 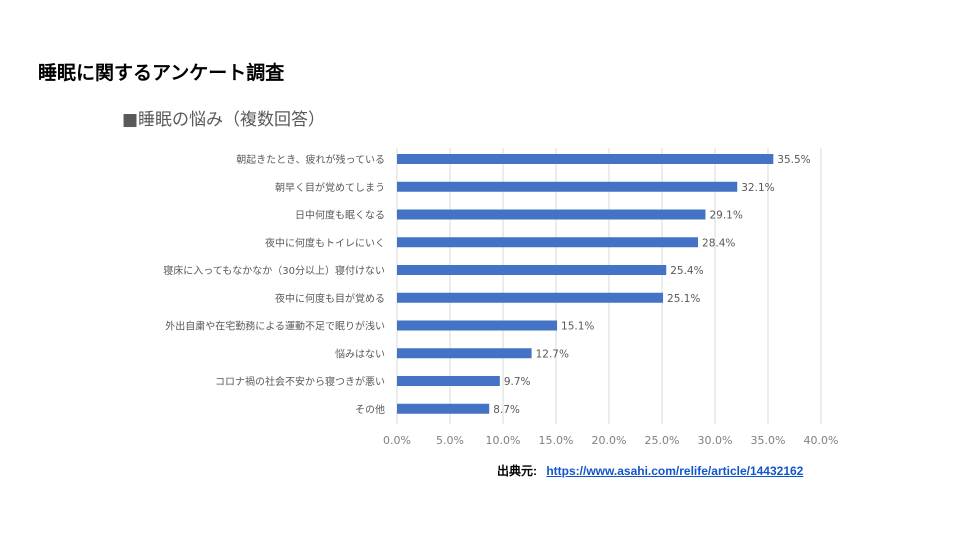 I want to click on value-label: 8.7%, so click(x=506, y=410).